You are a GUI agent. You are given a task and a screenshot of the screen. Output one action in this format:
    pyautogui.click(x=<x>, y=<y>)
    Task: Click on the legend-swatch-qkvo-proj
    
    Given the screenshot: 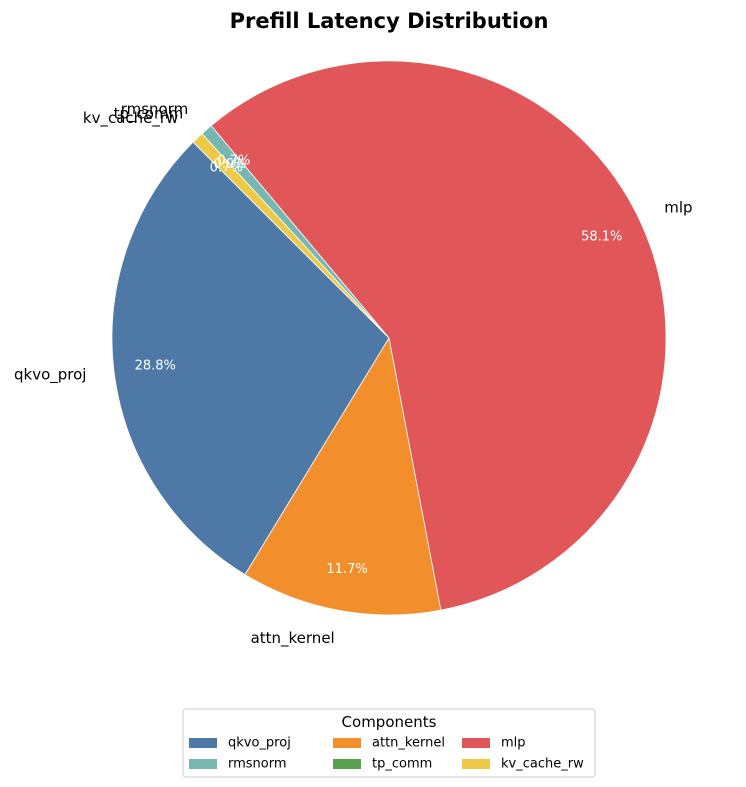 What is the action you would take?
    pyautogui.click(x=203, y=743)
    